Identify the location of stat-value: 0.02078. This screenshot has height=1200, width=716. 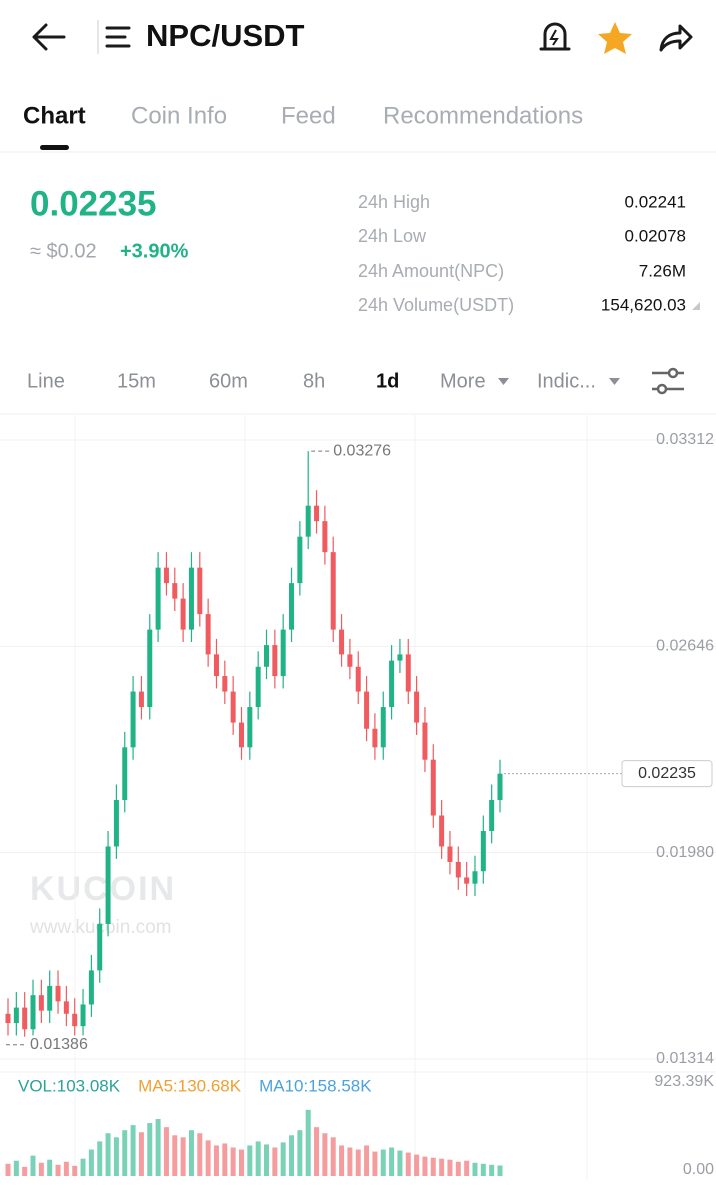
(655, 235).